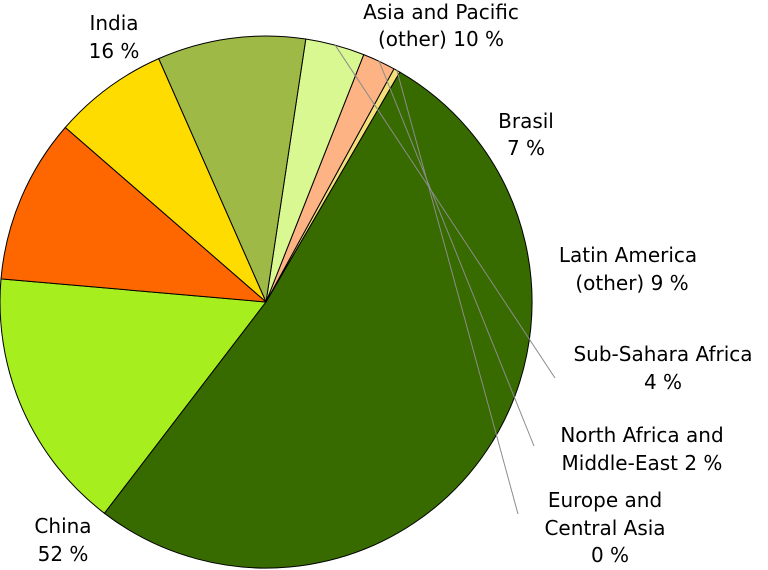  I want to click on leader-line-north-africa-middle-east, so click(456, 254).